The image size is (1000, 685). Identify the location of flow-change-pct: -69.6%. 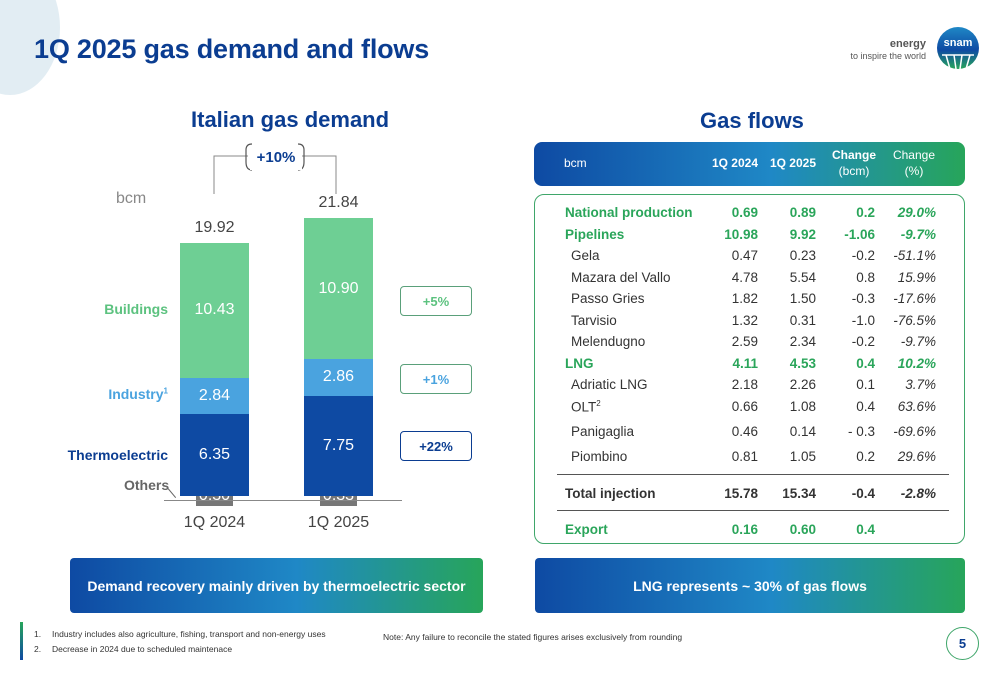
(914, 431).